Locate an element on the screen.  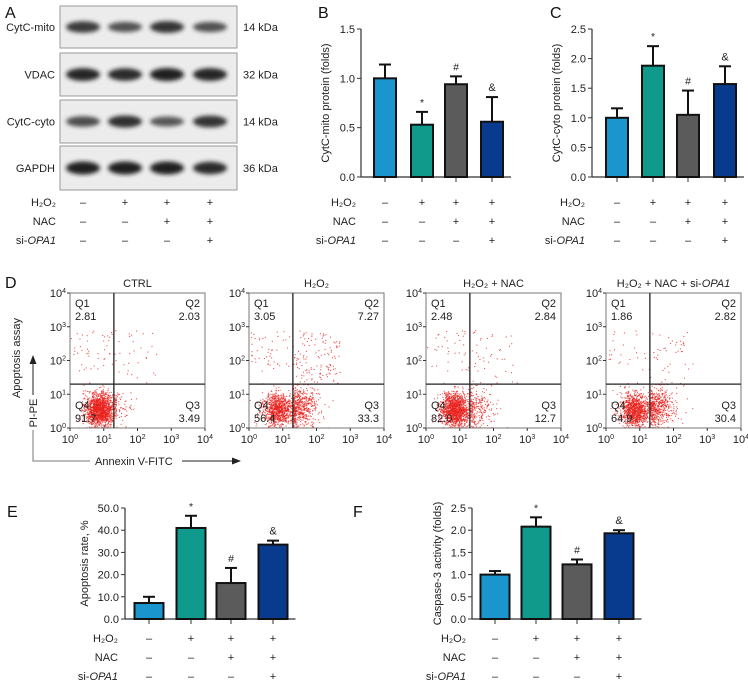
text-span: 4 is located at coordinates (243, 291).